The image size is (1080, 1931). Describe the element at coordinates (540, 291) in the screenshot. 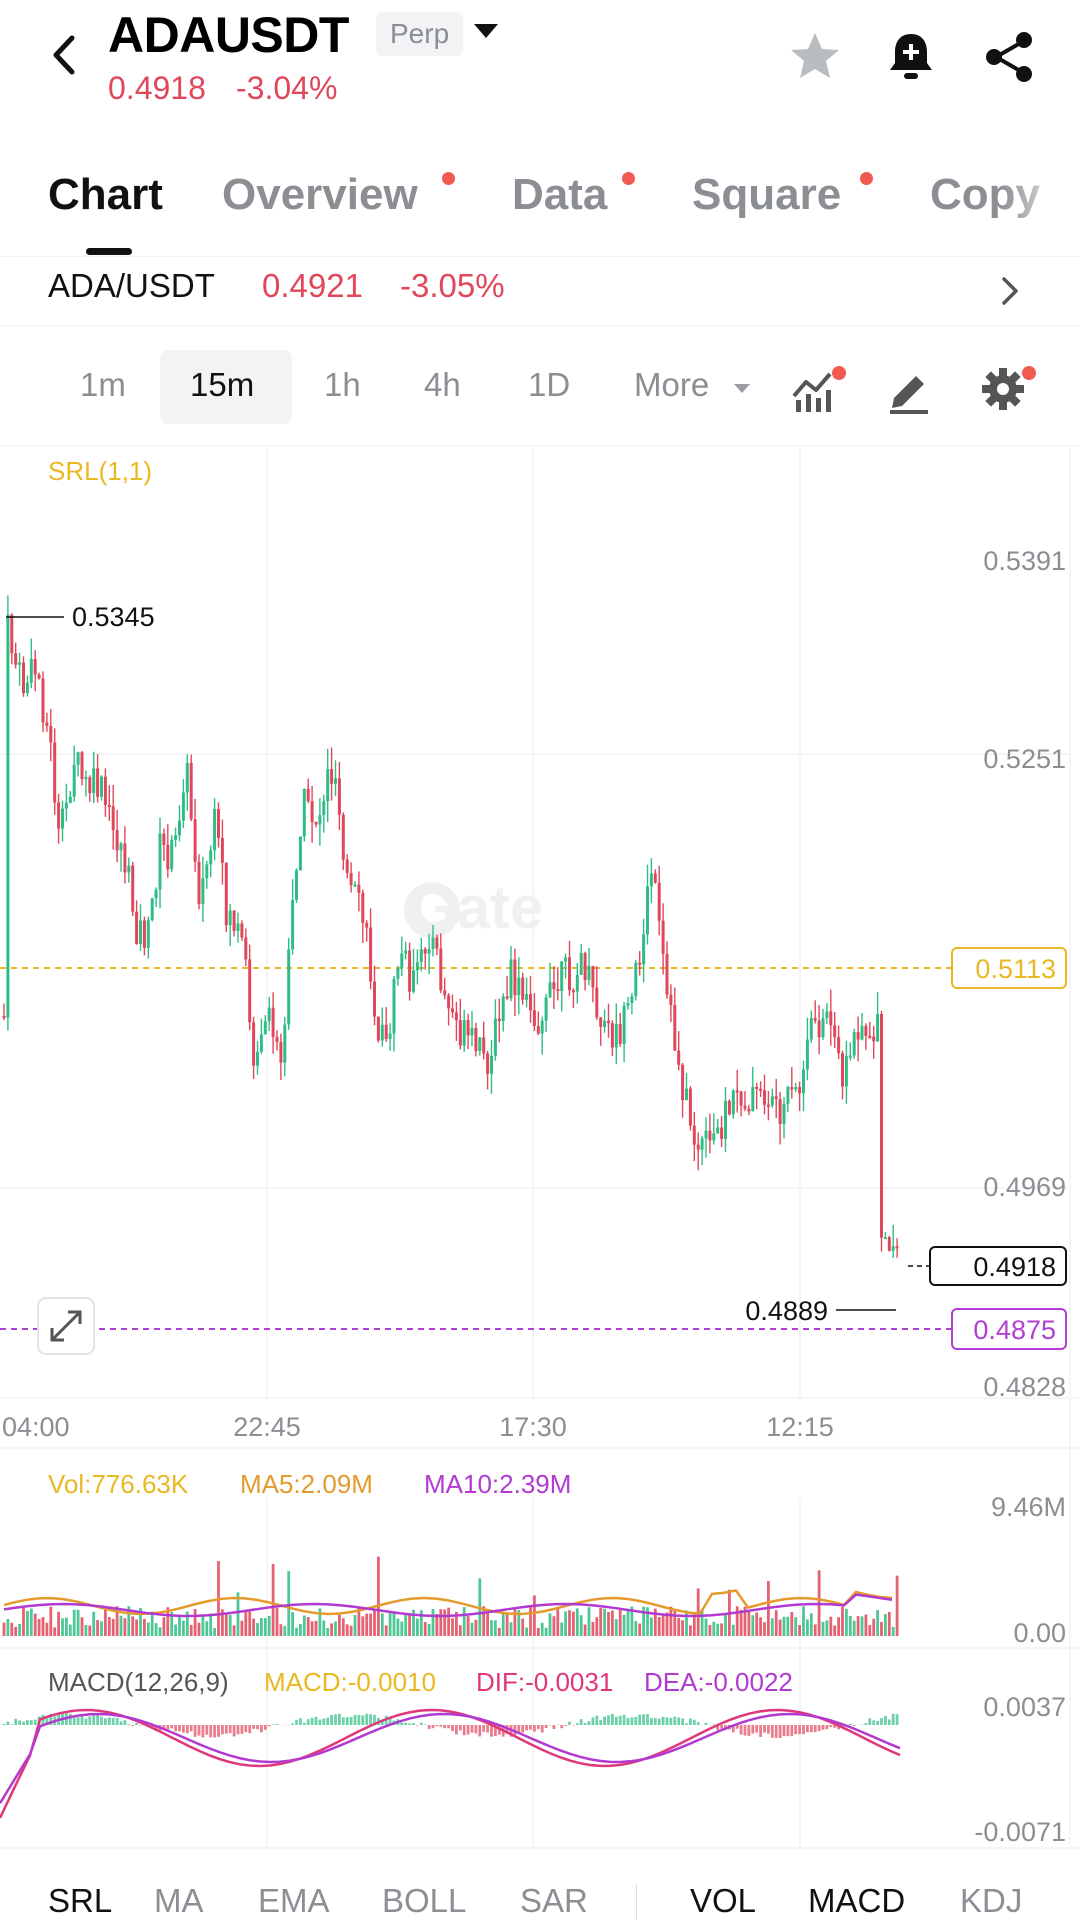

I see `spot-price-row: ADA/USDT 0.4921 -3.05%` at that location.